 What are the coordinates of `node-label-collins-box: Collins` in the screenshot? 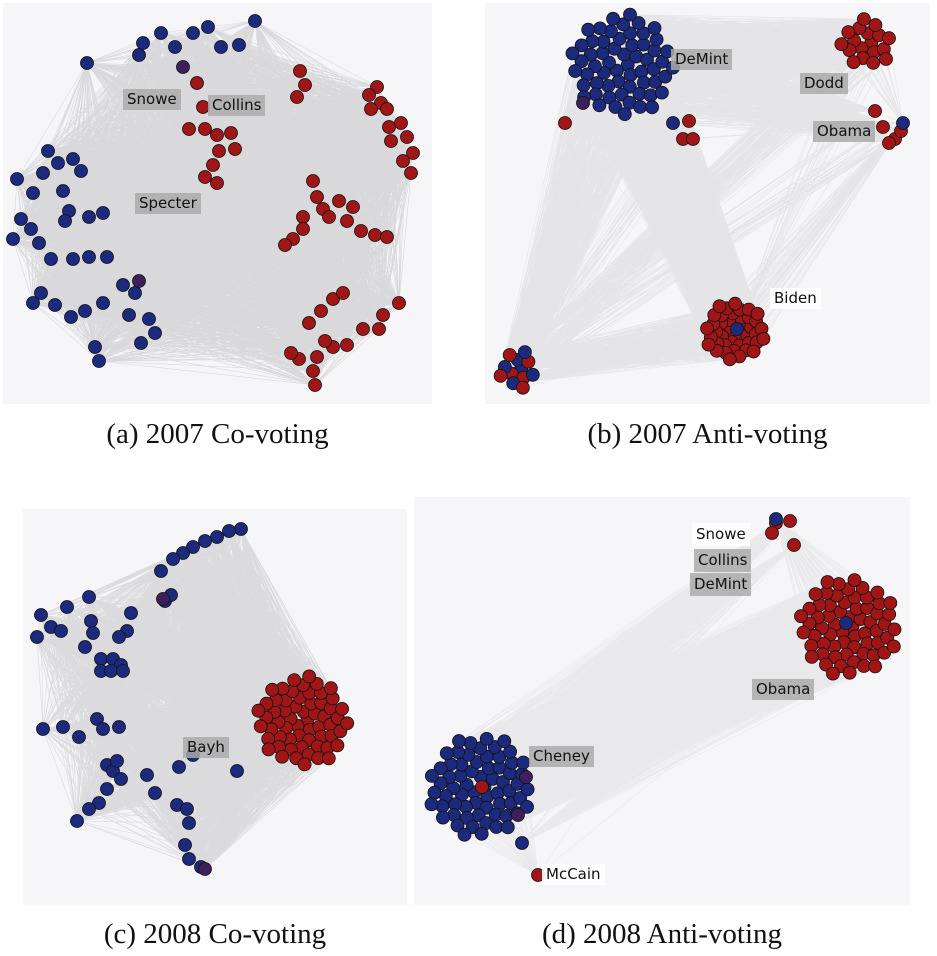 It's located at (723, 560).